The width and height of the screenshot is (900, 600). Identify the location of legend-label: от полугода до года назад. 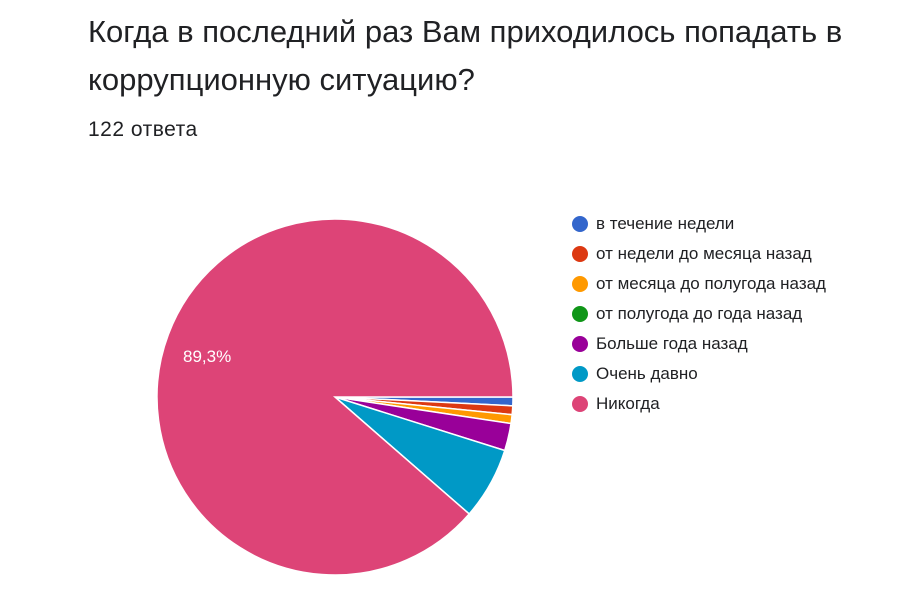
(699, 313).